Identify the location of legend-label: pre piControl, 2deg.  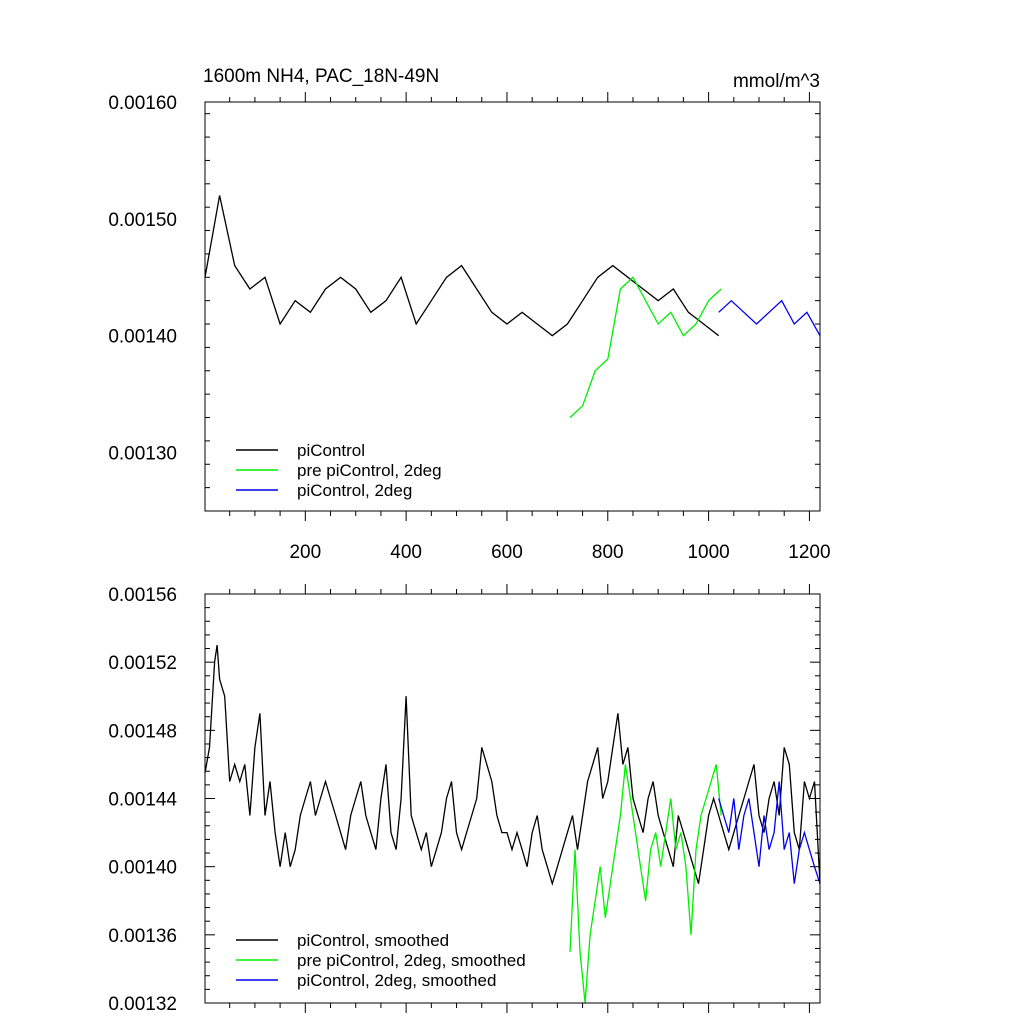
(369, 470).